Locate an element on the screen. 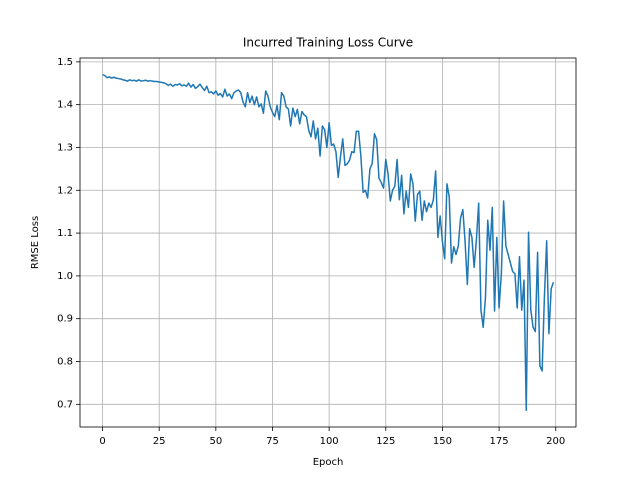 The image size is (640, 480). x-tick-label: 25 is located at coordinates (159, 441).